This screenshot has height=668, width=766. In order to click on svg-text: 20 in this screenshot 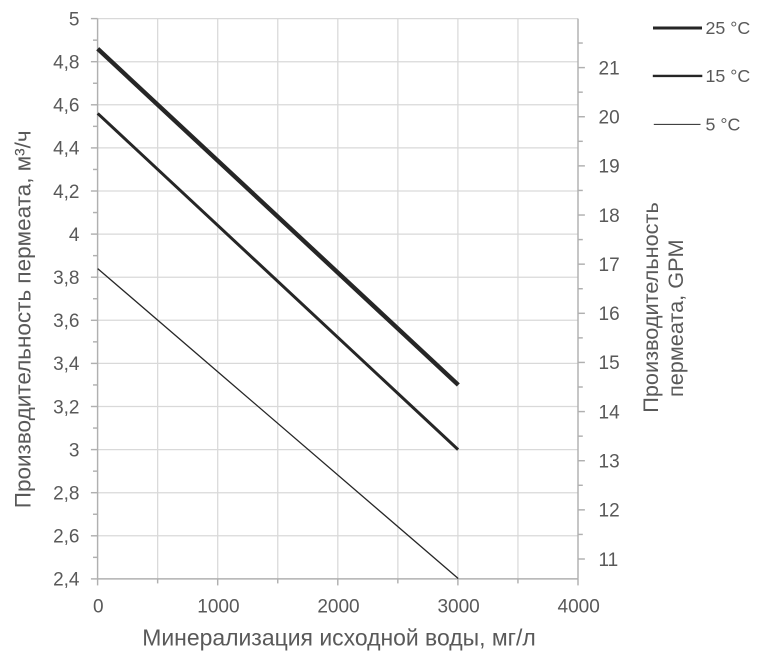, I will do `click(609, 118)`.